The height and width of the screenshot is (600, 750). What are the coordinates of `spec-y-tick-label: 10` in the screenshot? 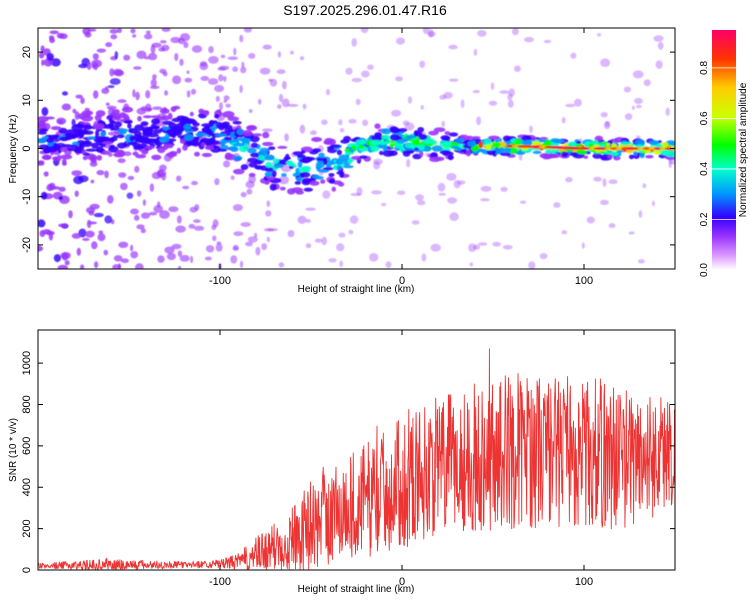 It's located at (27, 100).